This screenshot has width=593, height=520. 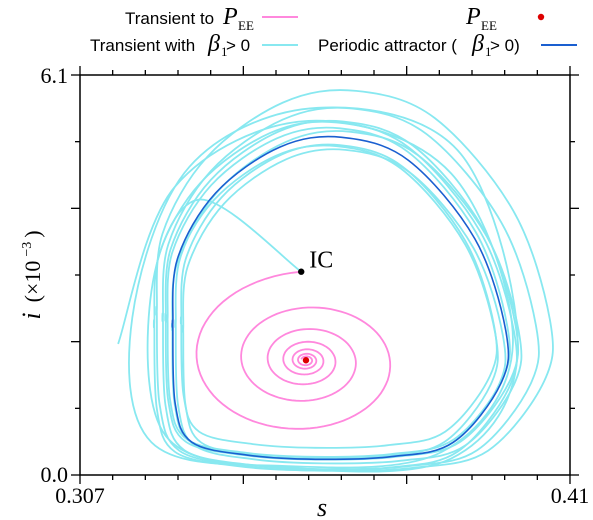 What do you see at coordinates (169, 18) in the screenshot?
I see `legend-label: Transient to` at bounding box center [169, 18].